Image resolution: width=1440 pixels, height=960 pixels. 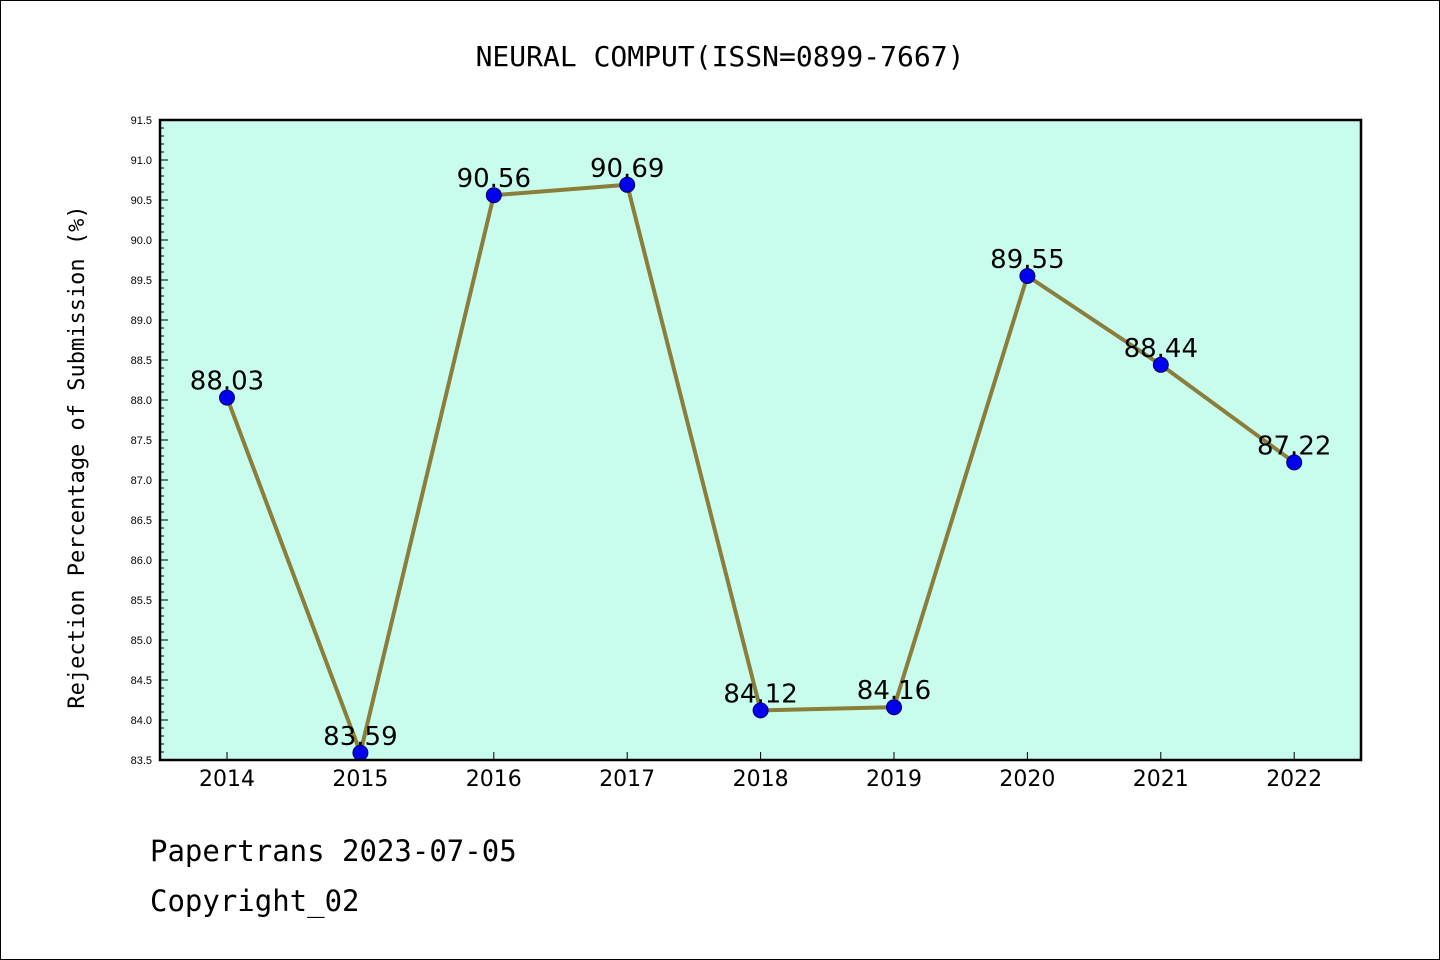 What do you see at coordinates (227, 779) in the screenshot?
I see `x-tick-label: 2014` at bounding box center [227, 779].